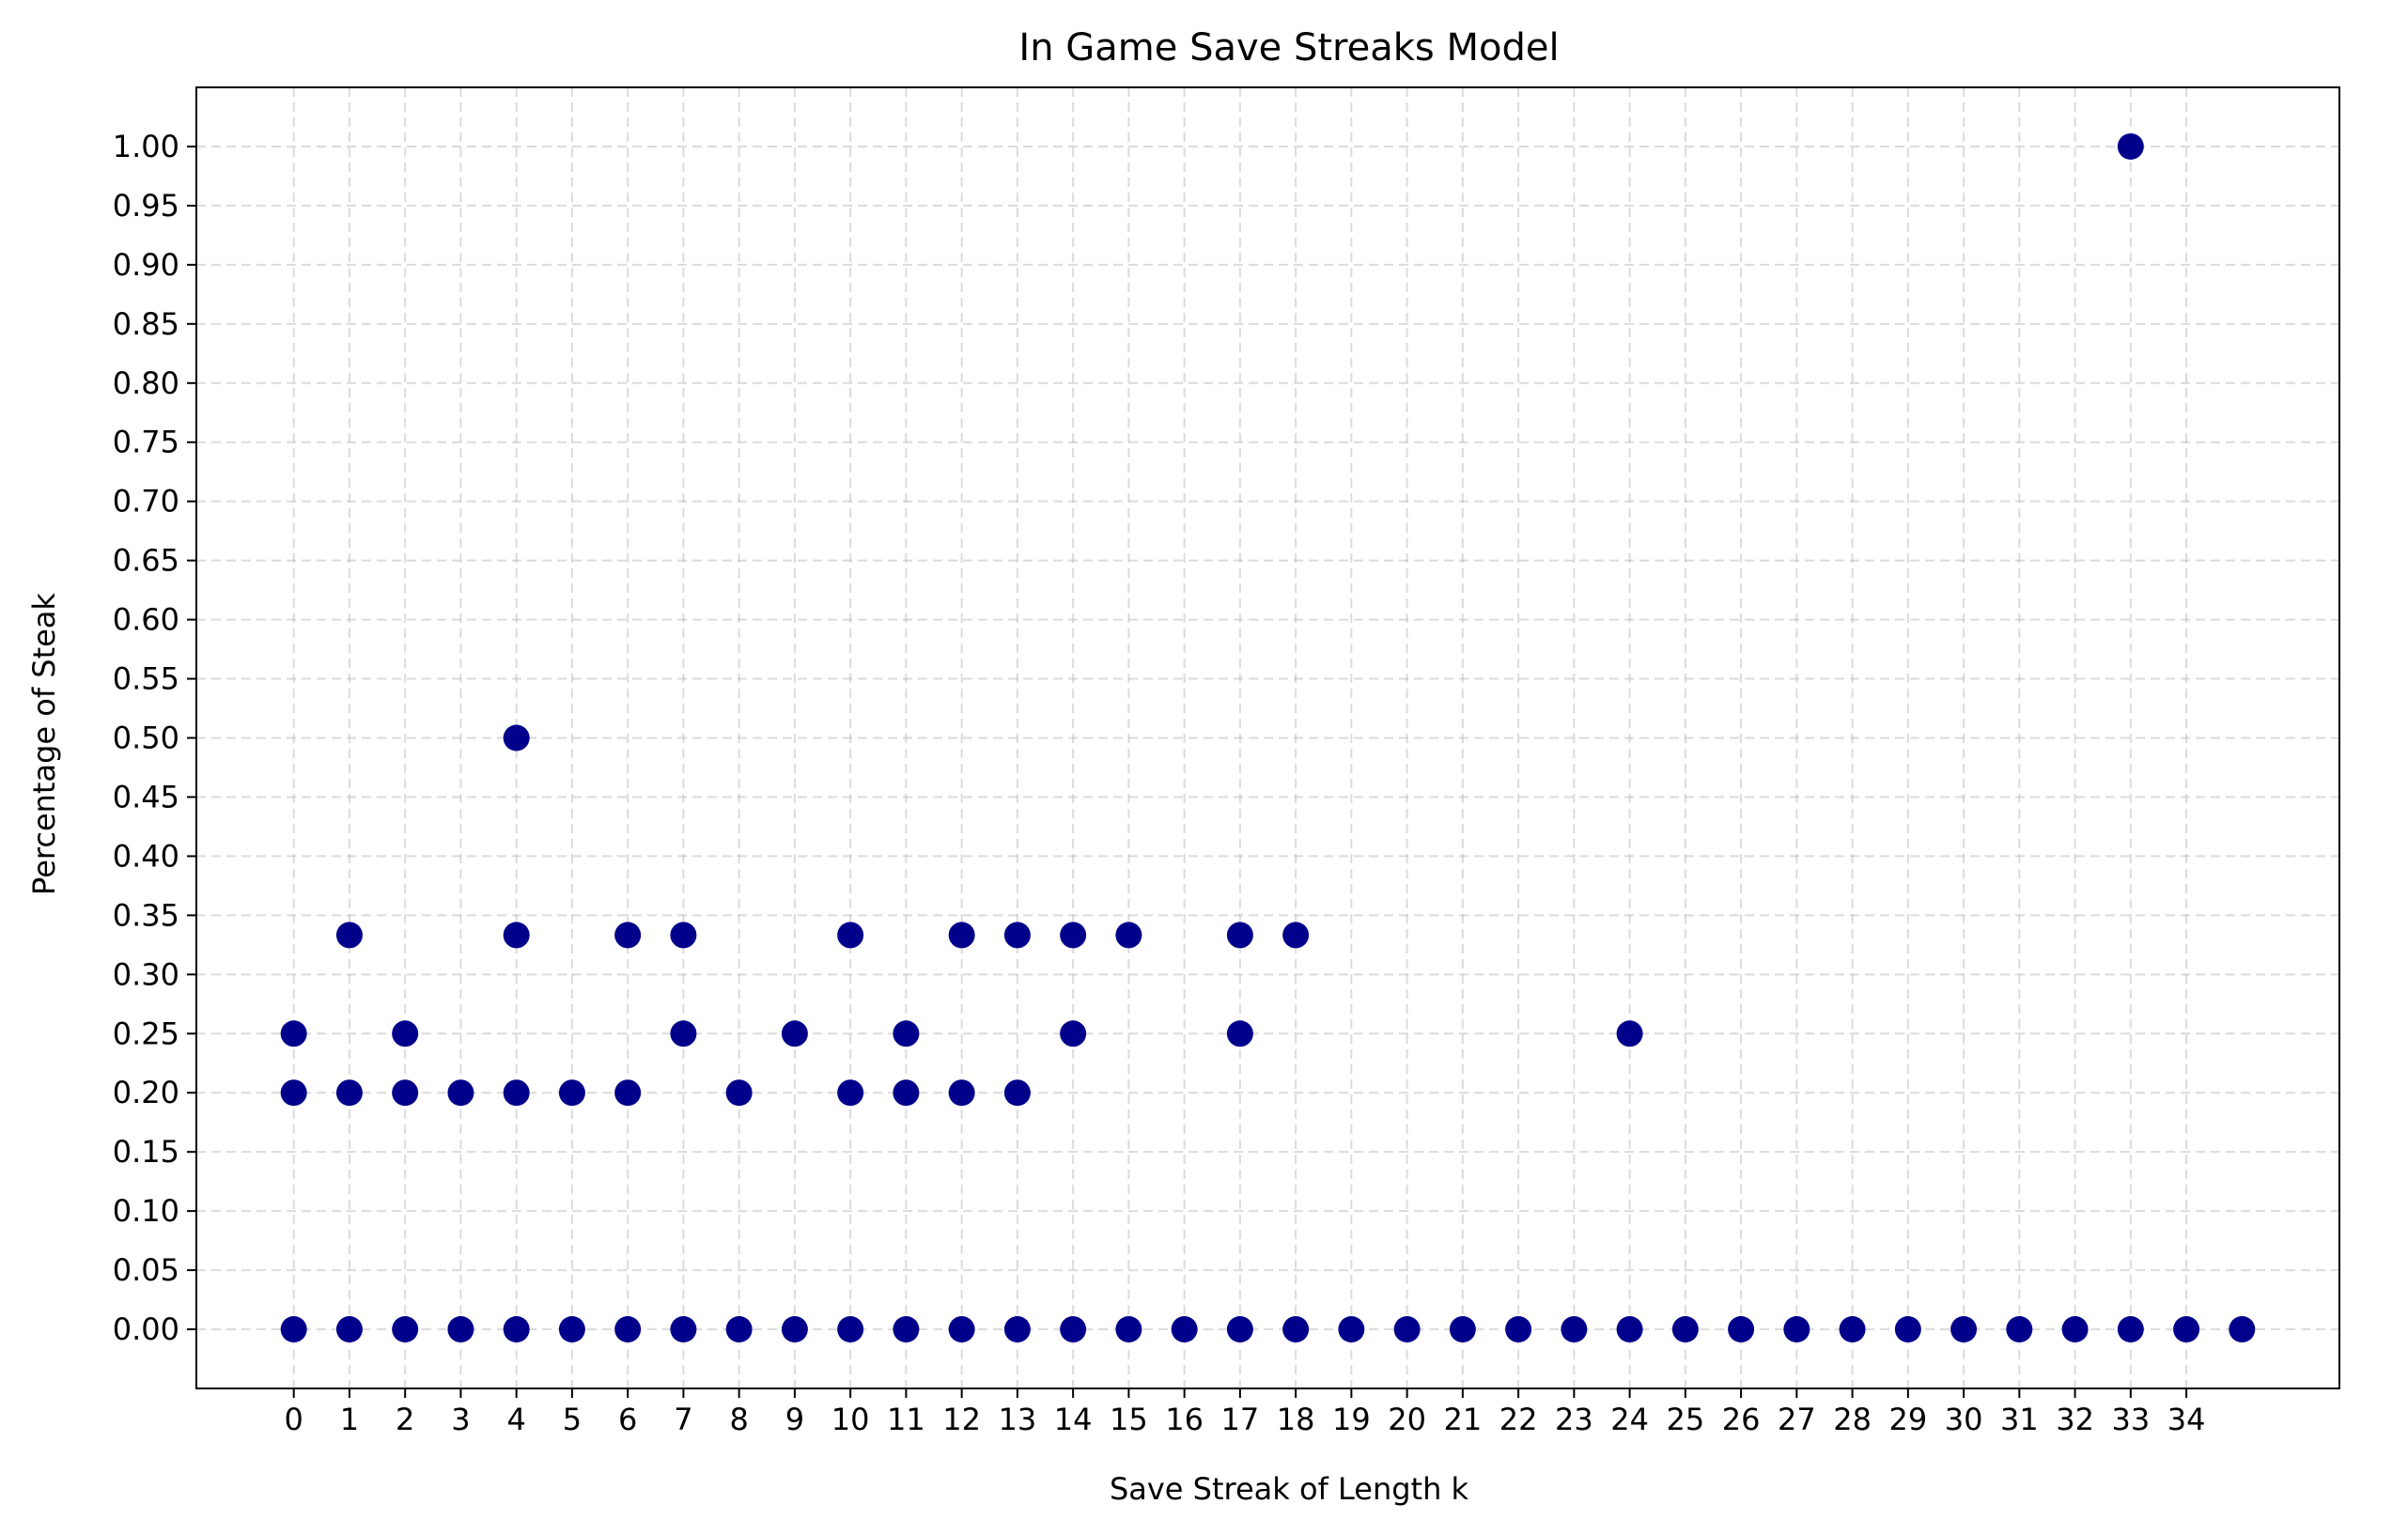  Describe the element at coordinates (44, 744) in the screenshot. I see `y-axis-title: Percentage of Steak` at that location.